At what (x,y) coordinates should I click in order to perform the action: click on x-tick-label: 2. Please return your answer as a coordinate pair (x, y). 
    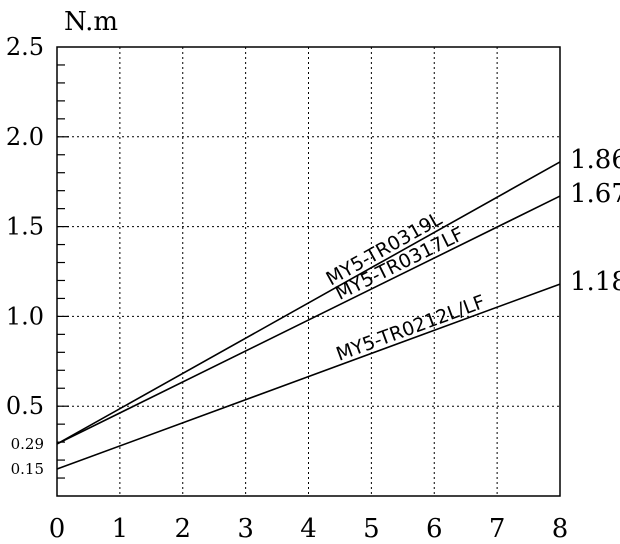
    Looking at the image, I should click on (182, 529).